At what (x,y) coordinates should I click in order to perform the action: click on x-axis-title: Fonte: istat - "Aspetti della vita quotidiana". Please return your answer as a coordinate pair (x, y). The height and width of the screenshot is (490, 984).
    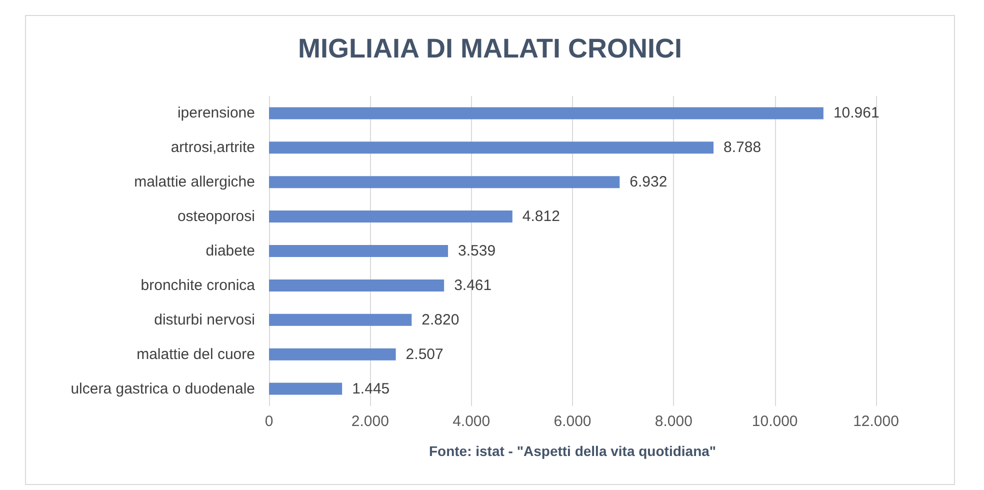
    Looking at the image, I should click on (572, 451).